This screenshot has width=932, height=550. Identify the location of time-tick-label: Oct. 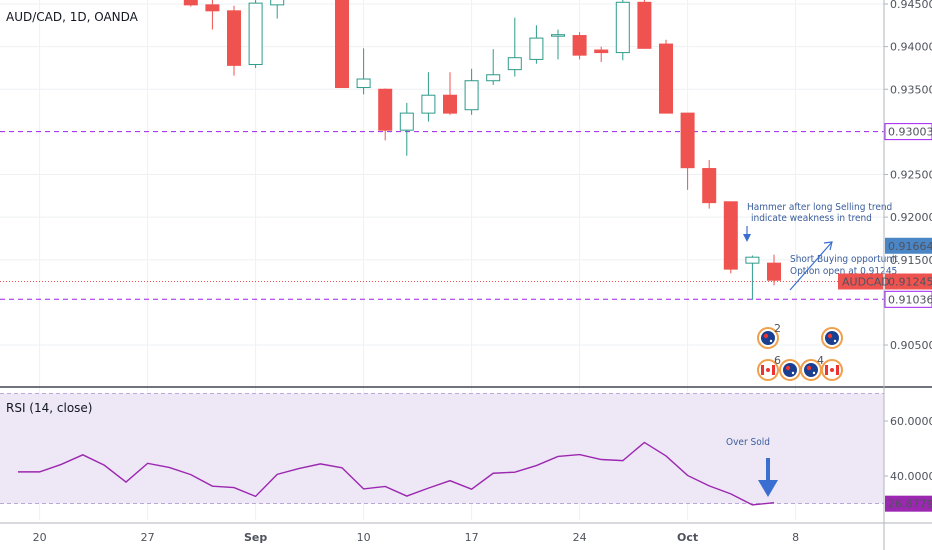
(687, 537).